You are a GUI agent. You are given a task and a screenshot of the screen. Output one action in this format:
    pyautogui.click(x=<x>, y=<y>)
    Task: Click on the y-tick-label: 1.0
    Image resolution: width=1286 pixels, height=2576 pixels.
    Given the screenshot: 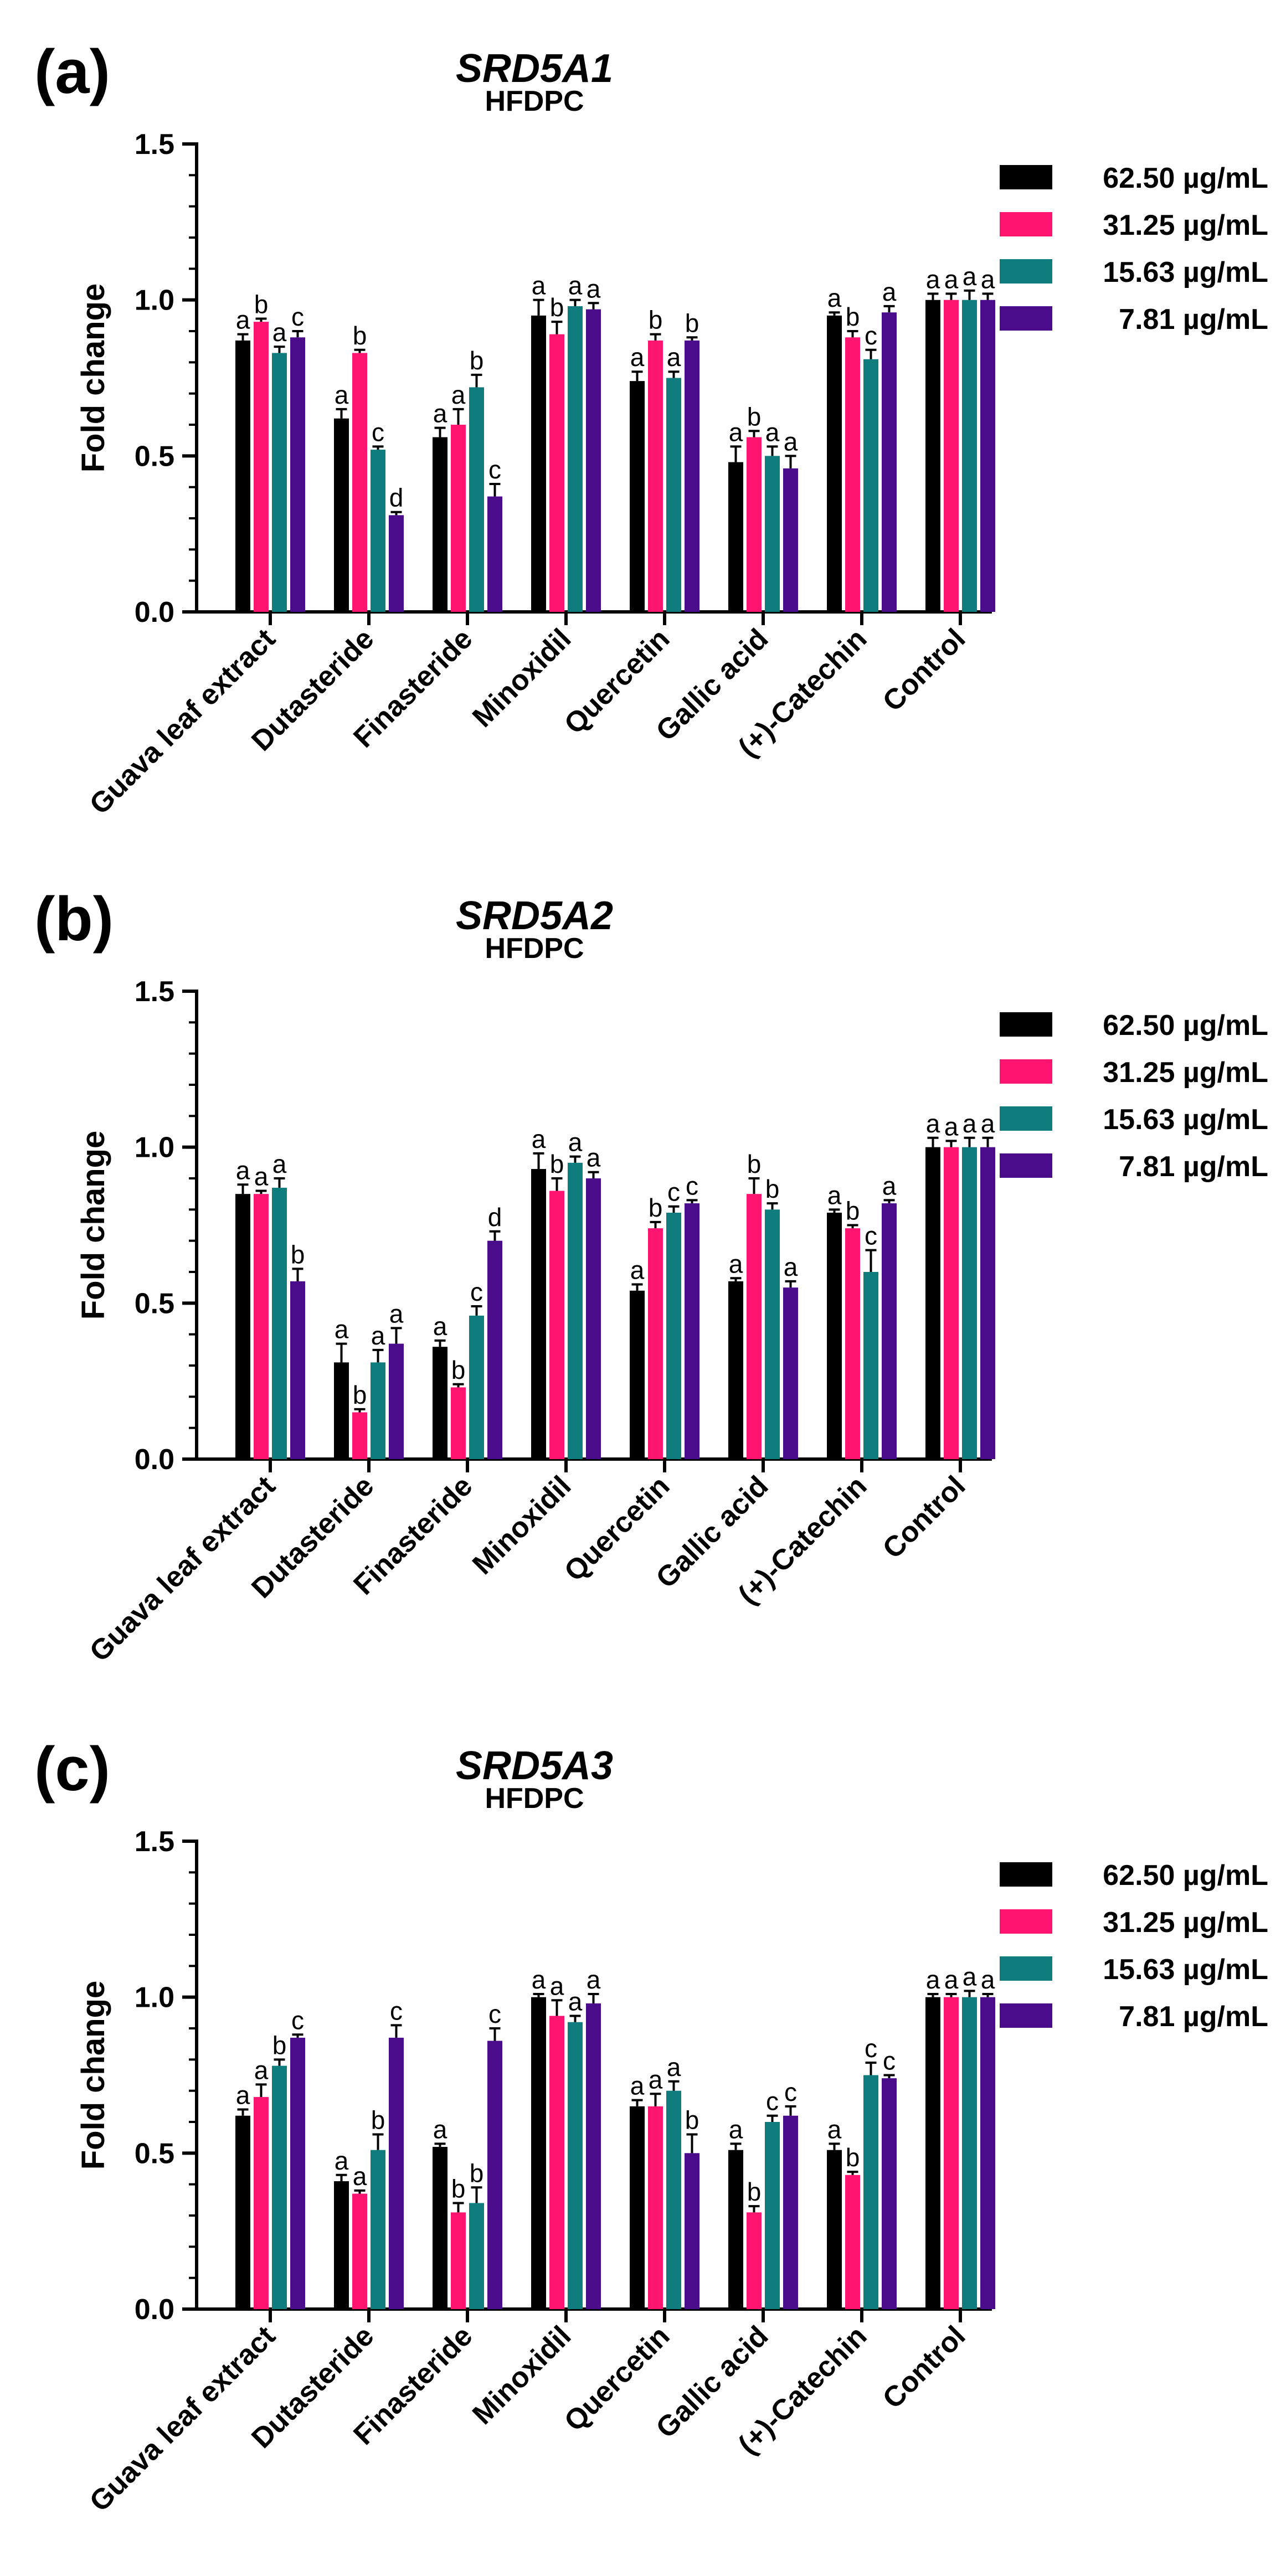 What is the action you would take?
    pyautogui.click(x=154, y=1148)
    